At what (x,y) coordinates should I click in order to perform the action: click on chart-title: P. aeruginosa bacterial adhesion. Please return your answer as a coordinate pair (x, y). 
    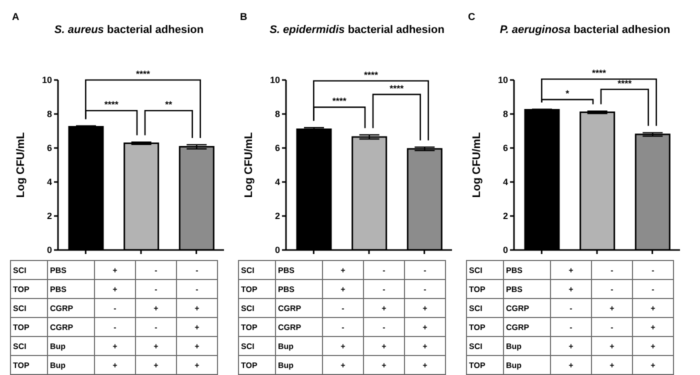
    Looking at the image, I should click on (585, 30).